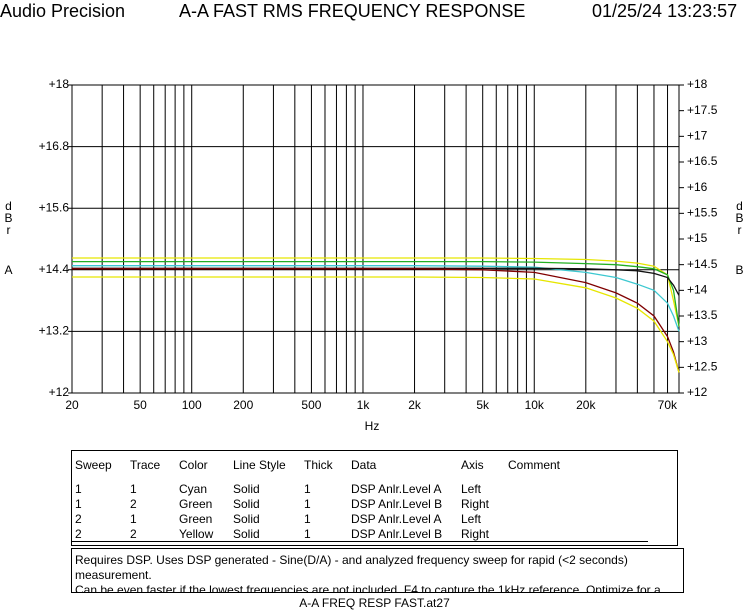  Describe the element at coordinates (702, 315) in the screenshot. I see `y2-tick-label: +13.5` at that location.